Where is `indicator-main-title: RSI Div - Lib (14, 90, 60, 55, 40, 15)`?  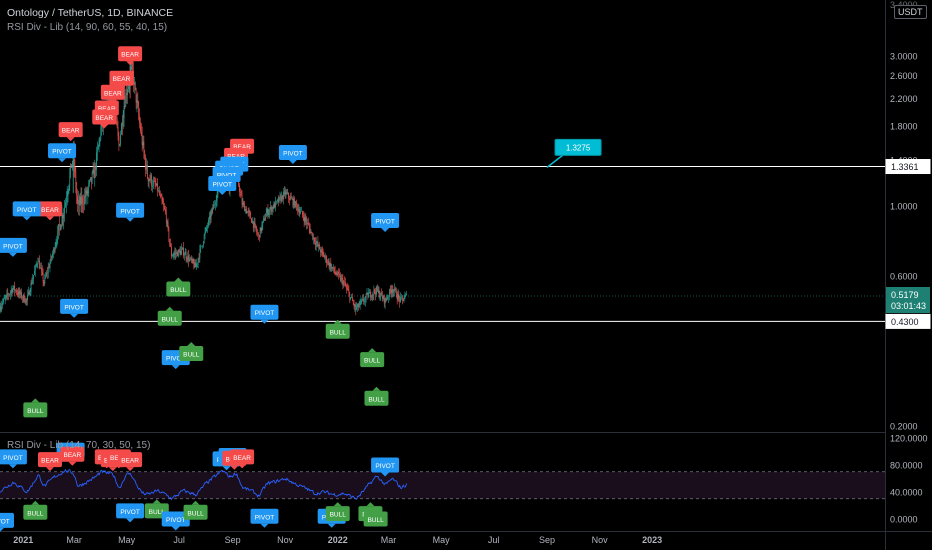
indicator-main-title: RSI Div - Lib (14, 90, 60, 55, 40, 15) is located at coordinates (87, 27).